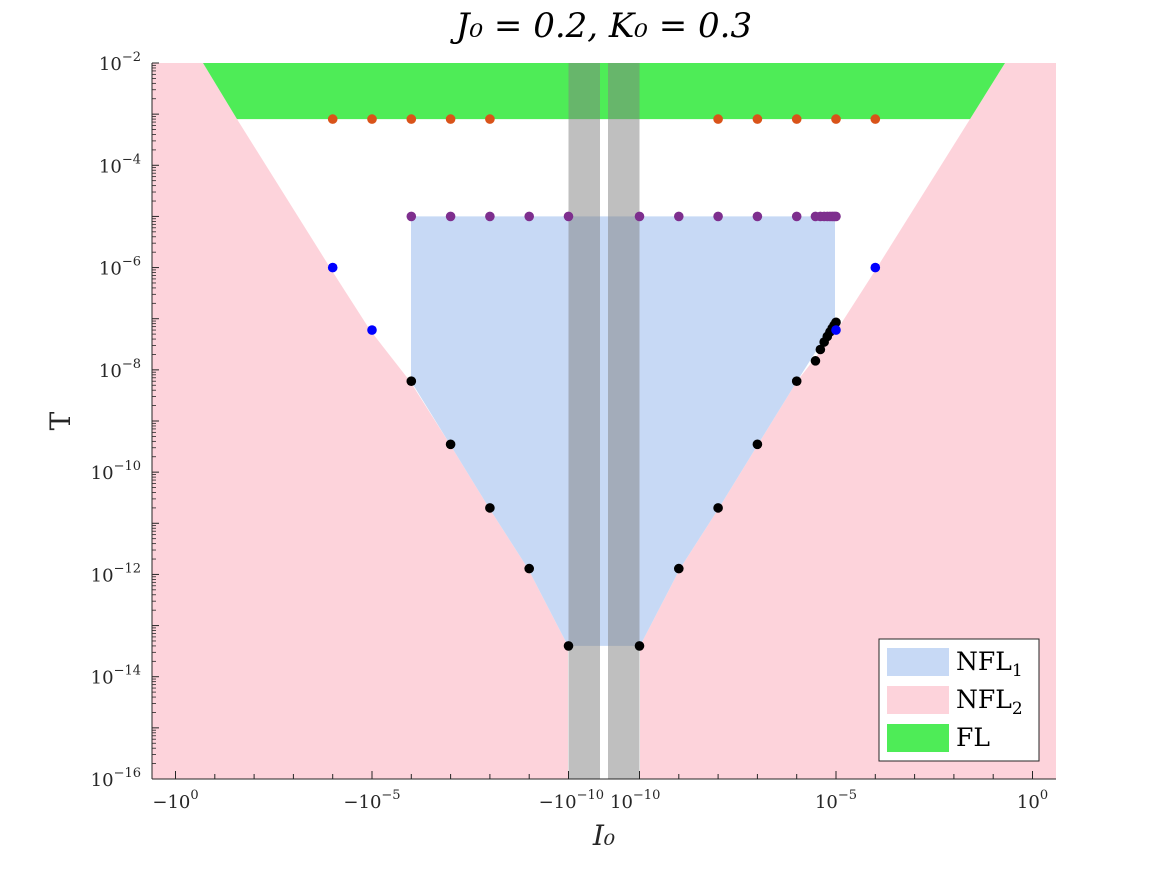 The height and width of the screenshot is (875, 1167). What do you see at coordinates (1032, 800) in the screenshot?
I see `x-tick-label: 10⁰` at bounding box center [1032, 800].